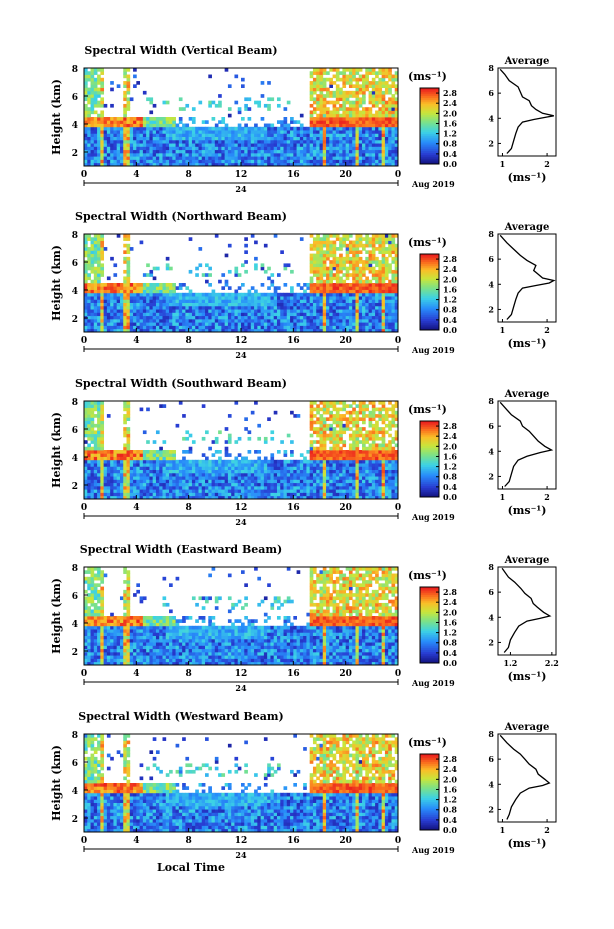 Image resolution: width=614 pixels, height=929 pixels. What do you see at coordinates (75, 154) in the screenshot?
I see `y-tick-label: 2` at bounding box center [75, 154].